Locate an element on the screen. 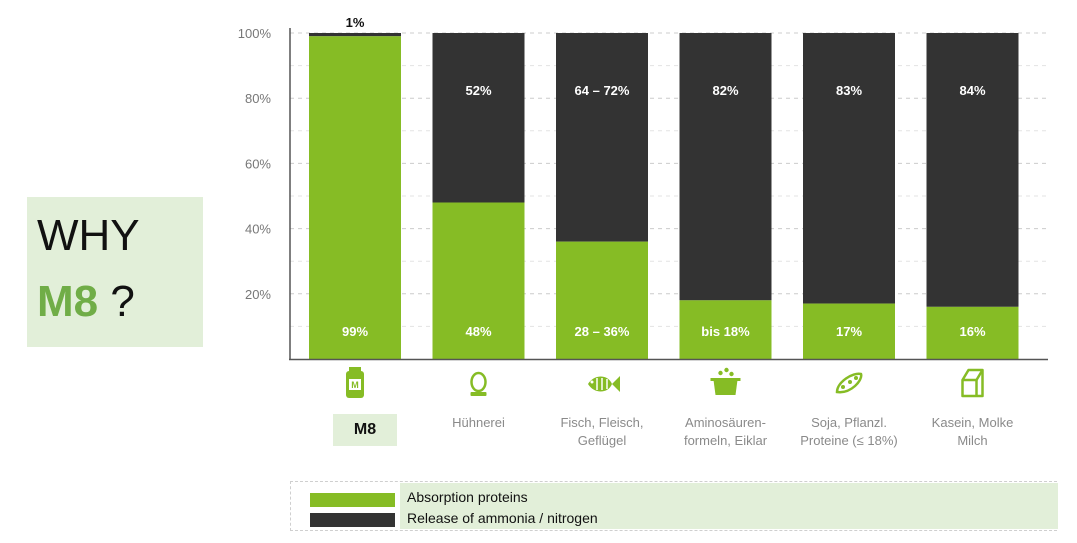 The width and height of the screenshot is (1077, 543). legend-swatch-release is located at coordinates (352, 520).